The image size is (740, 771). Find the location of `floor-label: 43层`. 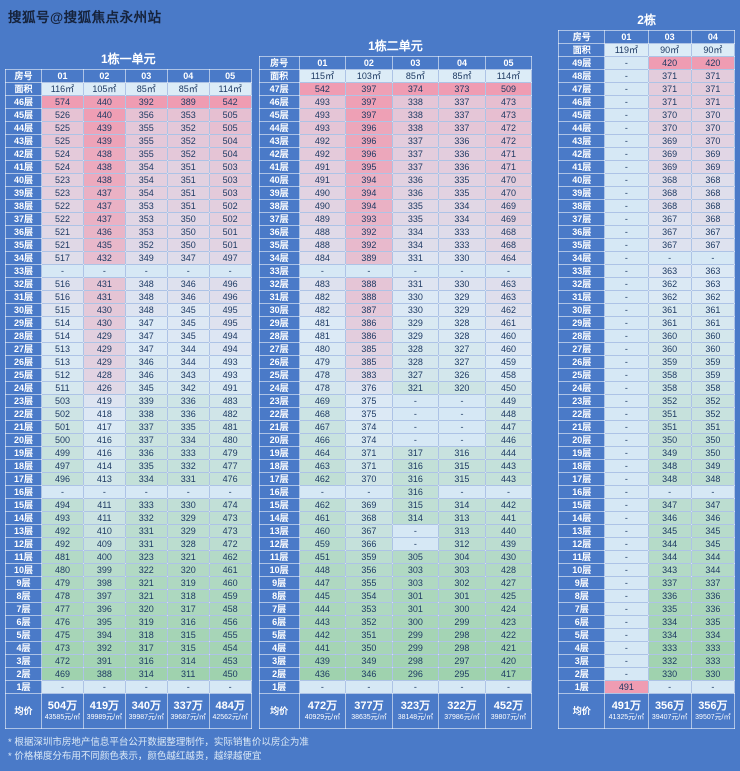

floor-label: 43层 is located at coordinates (23, 141).